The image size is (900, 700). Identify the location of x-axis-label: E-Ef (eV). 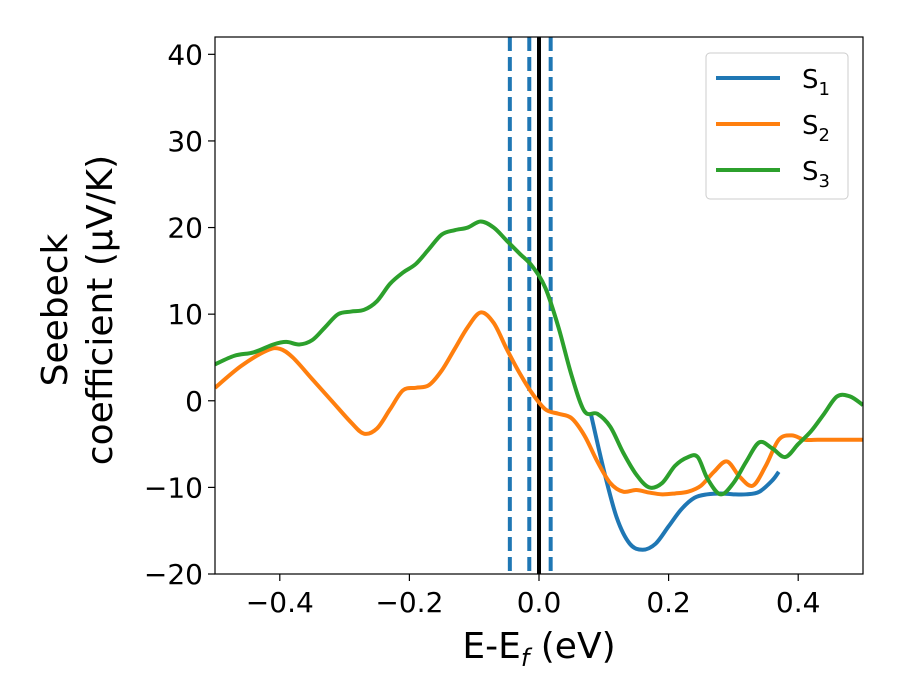
(538, 649).